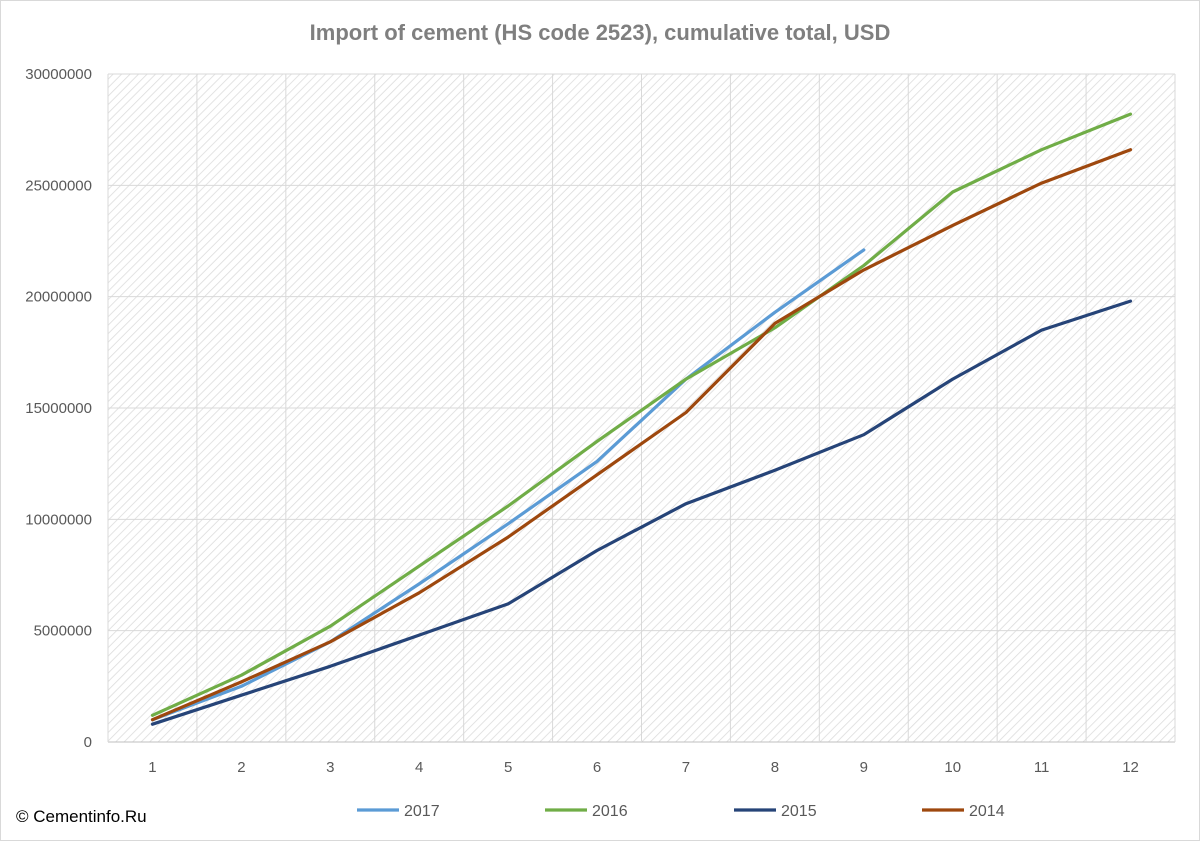 The image size is (1200, 841). I want to click on x-tick-label: 10, so click(952, 767).